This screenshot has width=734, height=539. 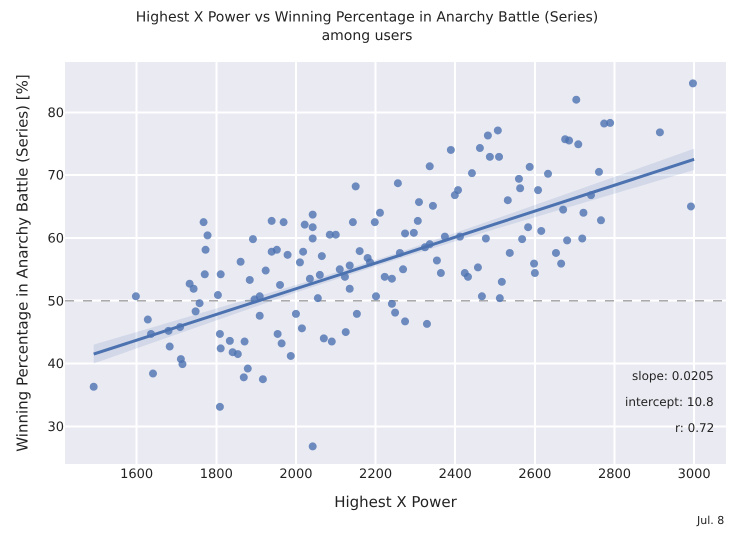 I want to click on x-tick-label: 2600, so click(x=535, y=474).